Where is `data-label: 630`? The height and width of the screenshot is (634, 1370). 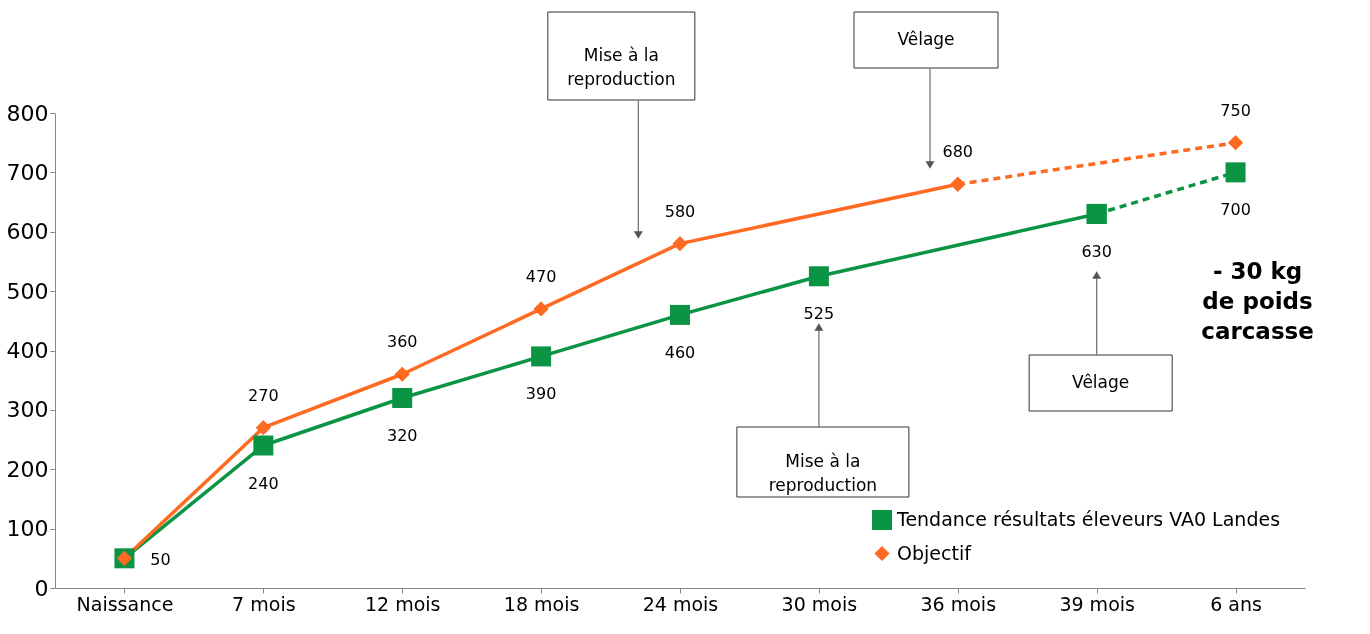 data-label: 630 is located at coordinates (1096, 251).